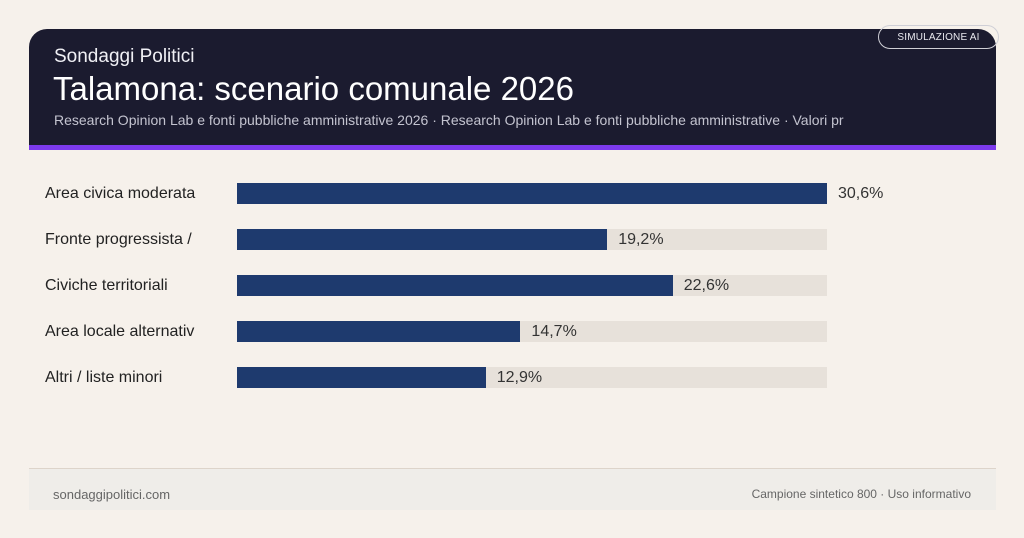 The image size is (1024, 538). What do you see at coordinates (519, 377) in the screenshot?
I see `value-label: 12,9%` at bounding box center [519, 377].